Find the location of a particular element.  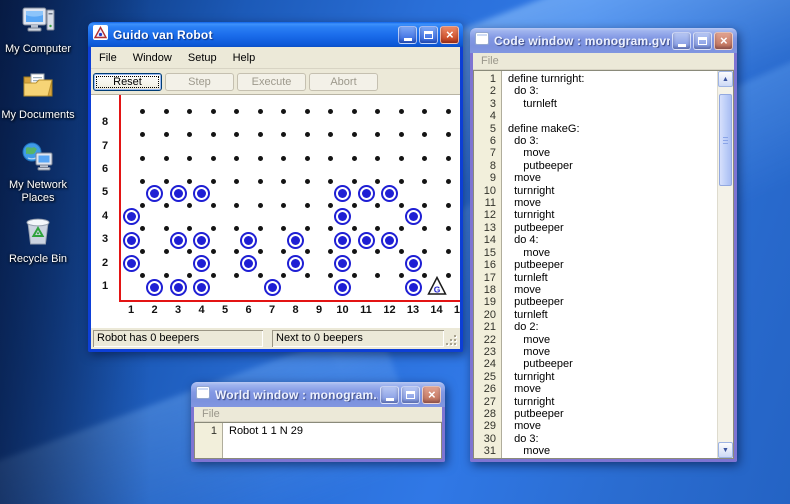

code-line-number: 13 is located at coordinates (489, 227).